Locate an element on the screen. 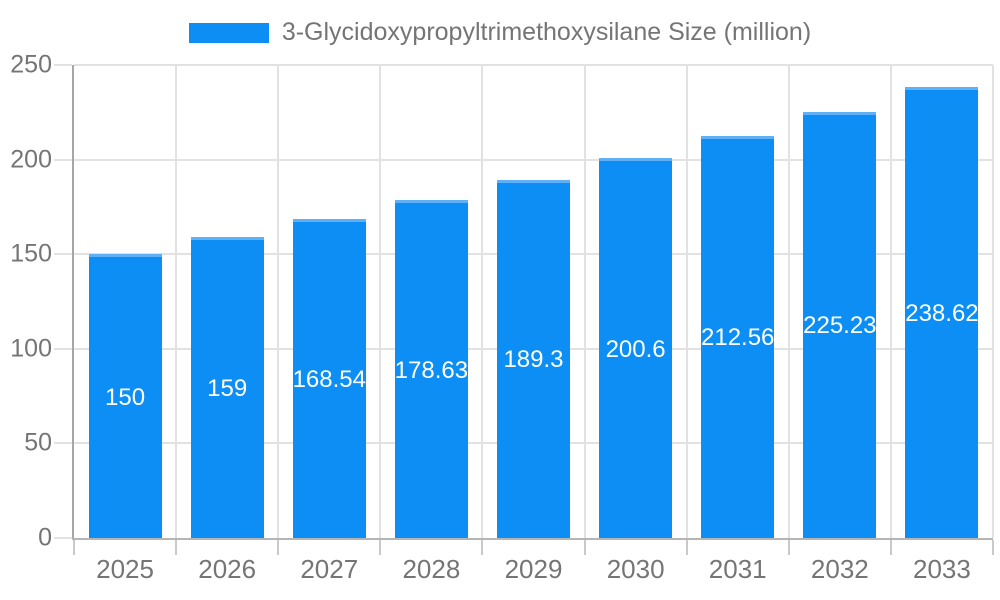  y-tick-label: 200 is located at coordinates (31, 159).